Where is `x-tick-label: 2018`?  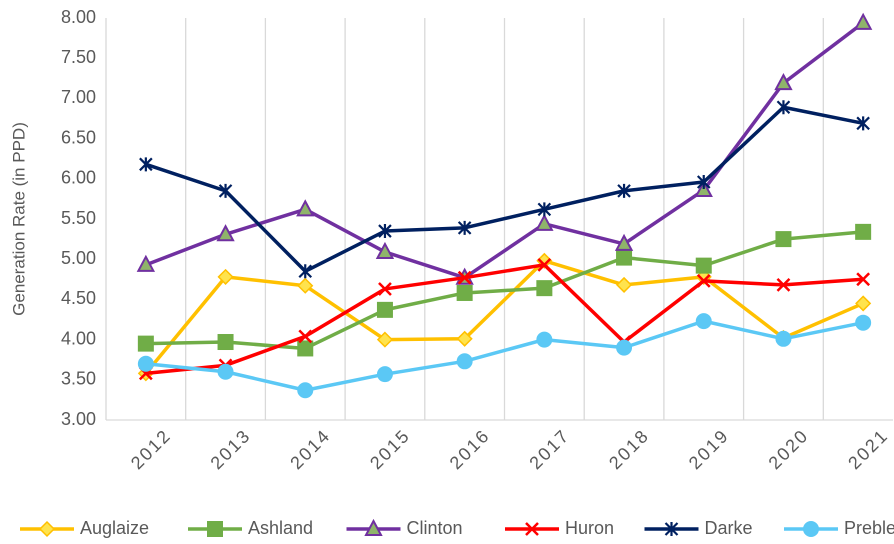
x-tick-label: 2018 is located at coordinates (629, 449).